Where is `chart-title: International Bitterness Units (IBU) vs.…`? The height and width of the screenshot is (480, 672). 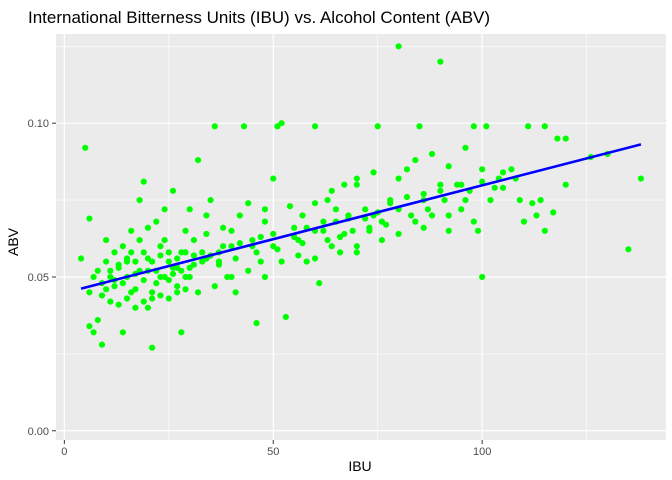
chart-title: International Bitterness Units (IBU) vs.… is located at coordinates (259, 17).